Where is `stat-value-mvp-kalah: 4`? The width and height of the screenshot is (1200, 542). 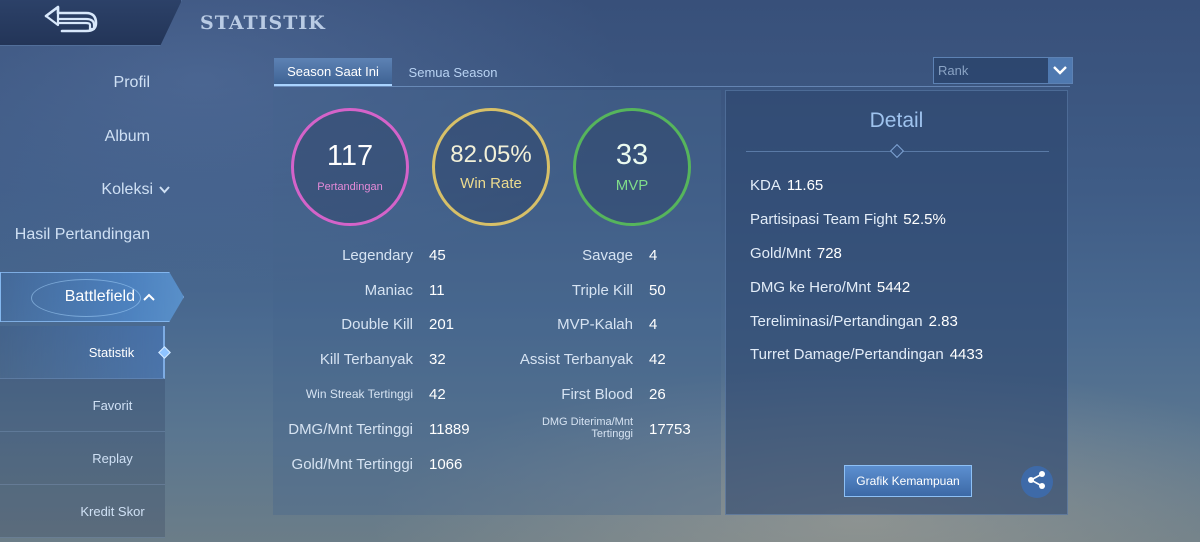
stat-value-mvp-kalah: 4 is located at coordinates (653, 324).